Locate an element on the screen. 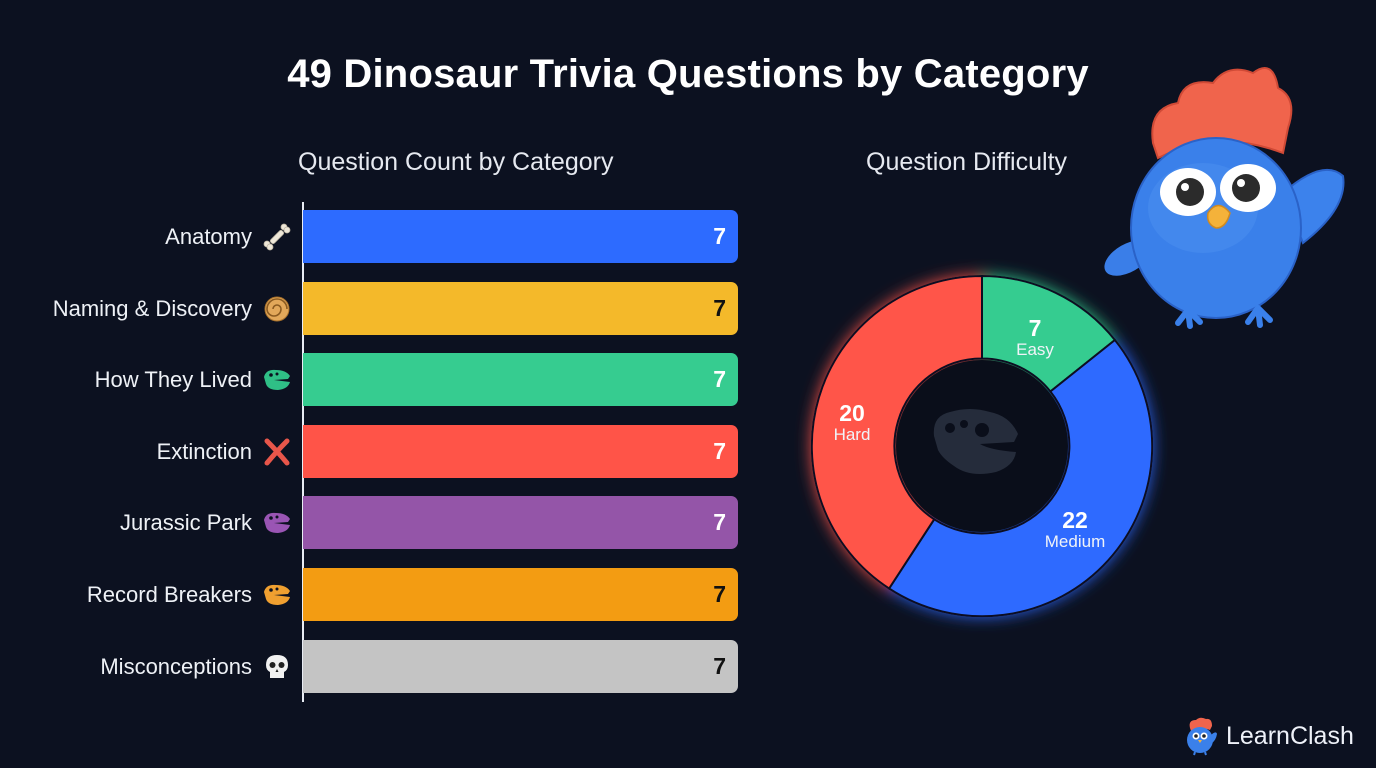 This screenshot has height=768, width=1376. ammonite-fossil-icon is located at coordinates (277, 309).